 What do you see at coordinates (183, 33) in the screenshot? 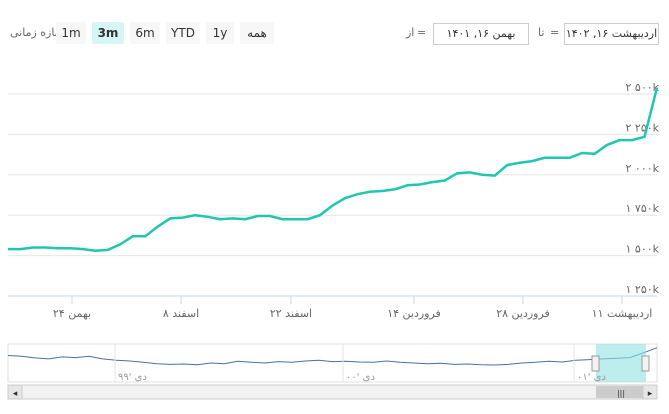
I see `range-button-ytd: YTD` at bounding box center [183, 33].